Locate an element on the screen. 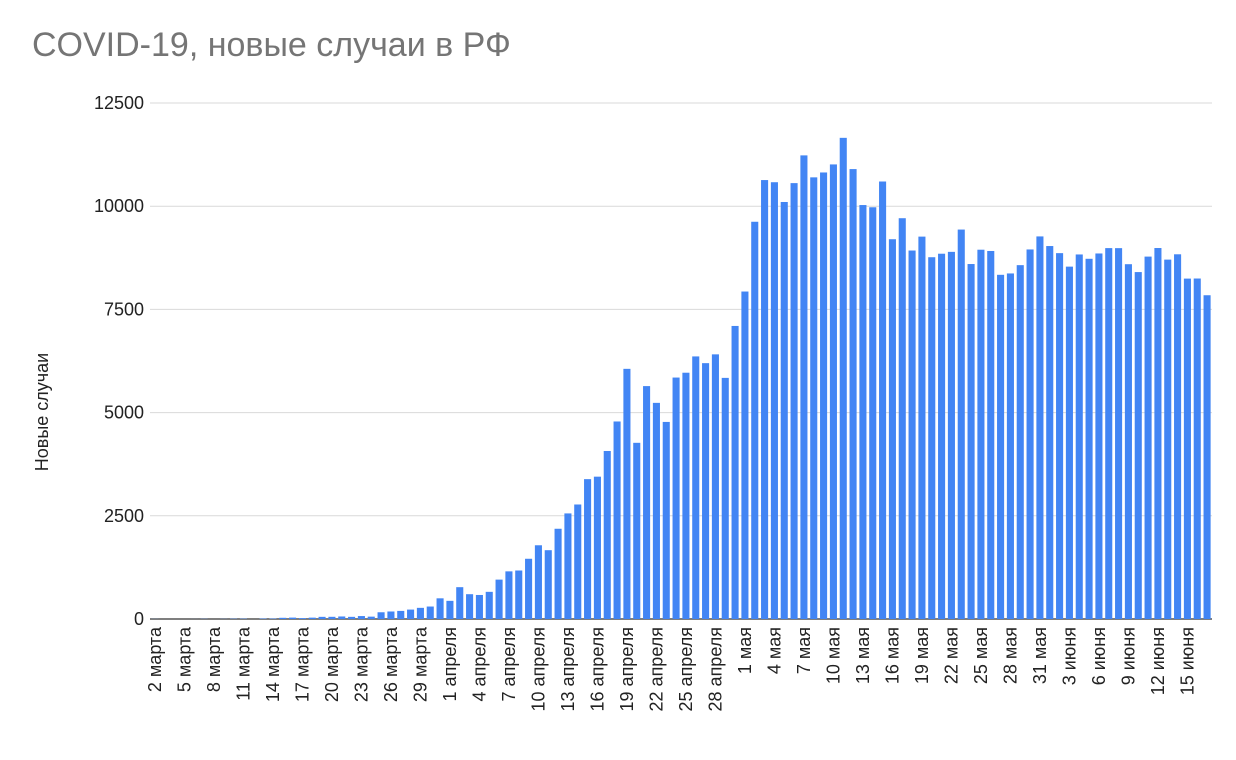  bar: 16 апреля: 3448 is located at coordinates (597, 547).